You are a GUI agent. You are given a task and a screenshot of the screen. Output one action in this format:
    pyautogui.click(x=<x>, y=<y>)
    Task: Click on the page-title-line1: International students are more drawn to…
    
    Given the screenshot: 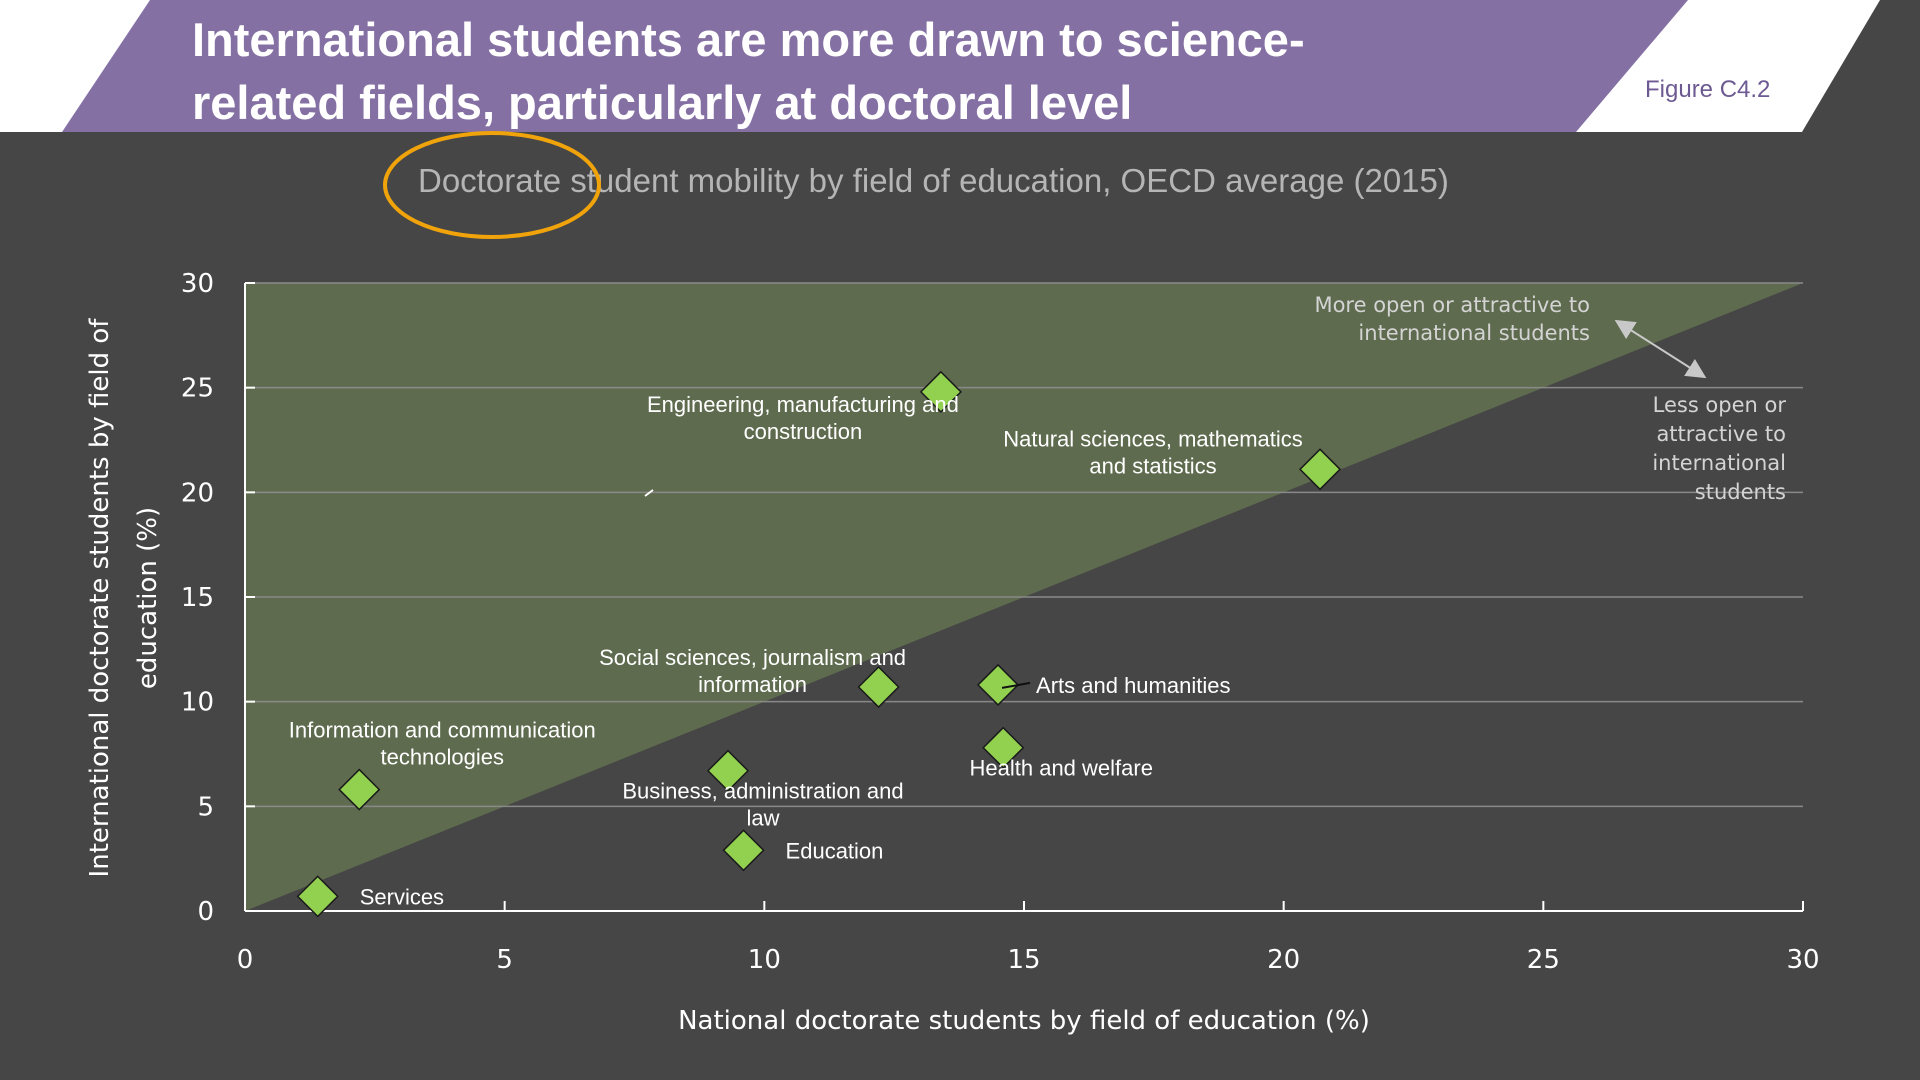 What is the action you would take?
    pyautogui.click(x=748, y=39)
    